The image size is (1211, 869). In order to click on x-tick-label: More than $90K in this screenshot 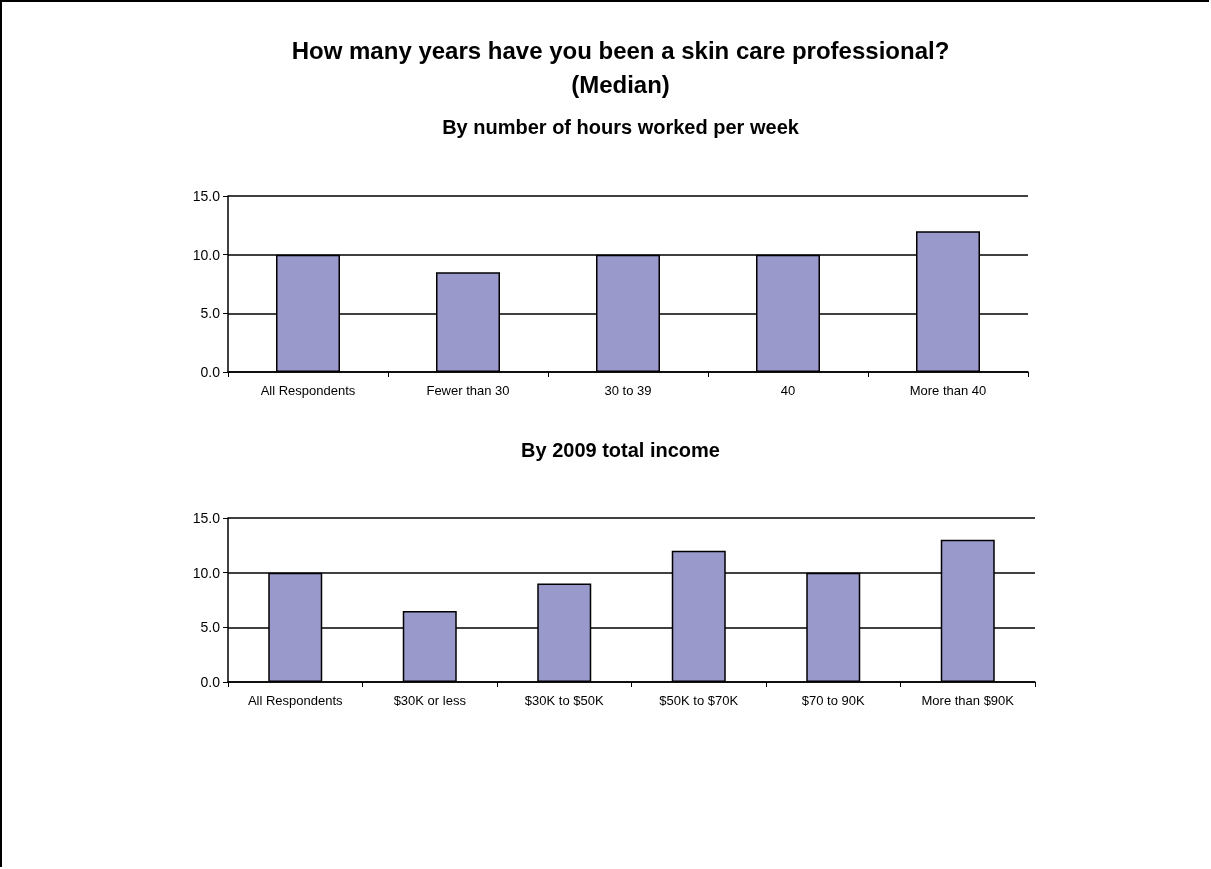, I will do `click(968, 700)`.